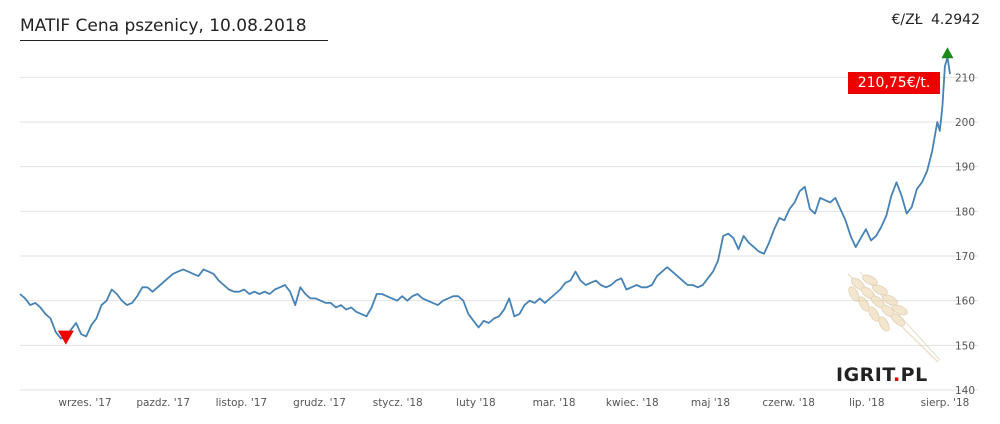 The height and width of the screenshot is (424, 1000). Describe the element at coordinates (866, 403) in the screenshot. I see `x-tick-label: lip. '18` at that location.